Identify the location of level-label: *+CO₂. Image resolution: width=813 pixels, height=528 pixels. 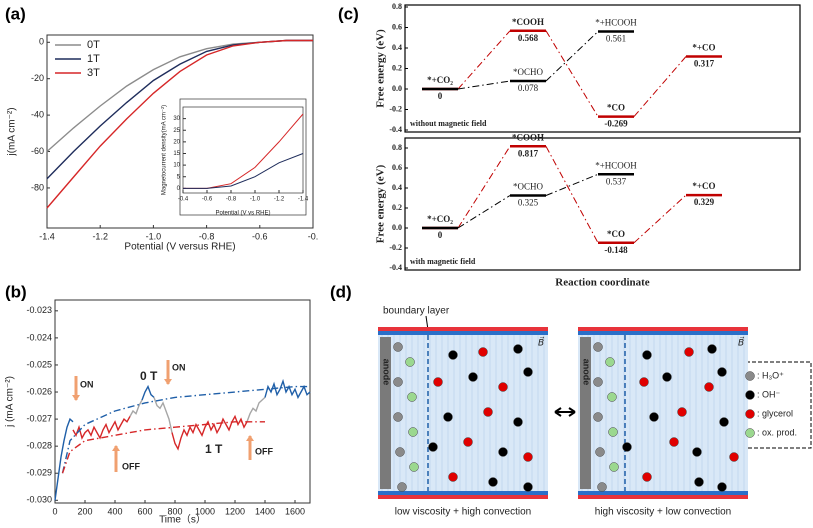
(440, 80).